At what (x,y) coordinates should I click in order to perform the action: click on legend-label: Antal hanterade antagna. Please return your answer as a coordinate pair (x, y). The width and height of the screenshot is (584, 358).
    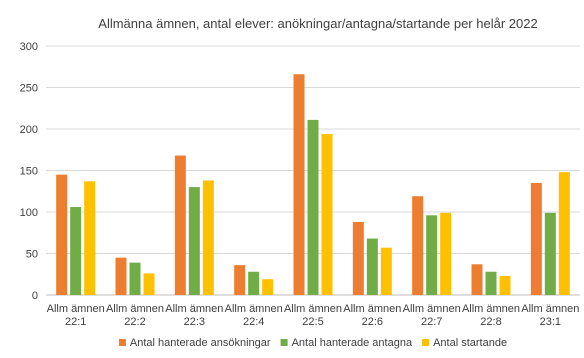
    Looking at the image, I should click on (352, 343).